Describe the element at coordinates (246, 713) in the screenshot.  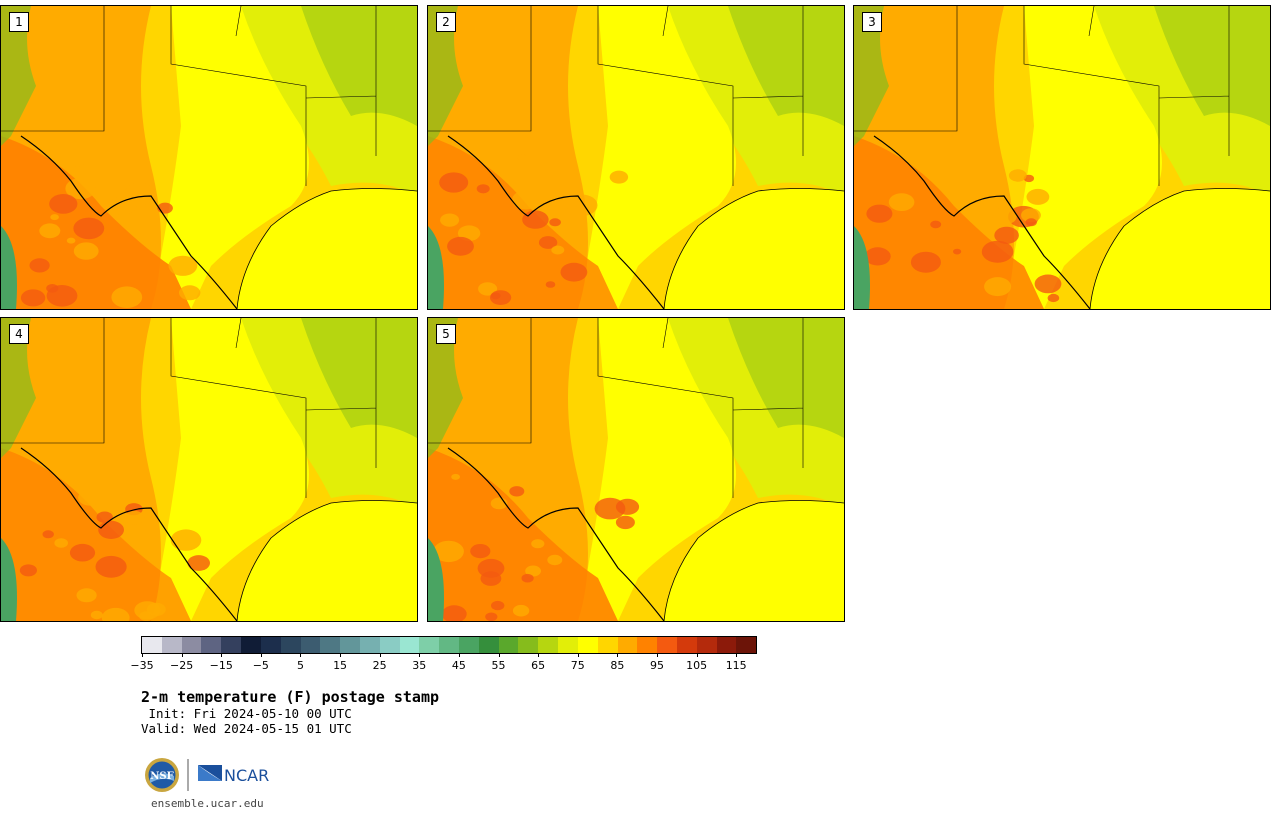
I see `init-time: Init: Fri 2024-05-10 00 UTC` at that location.